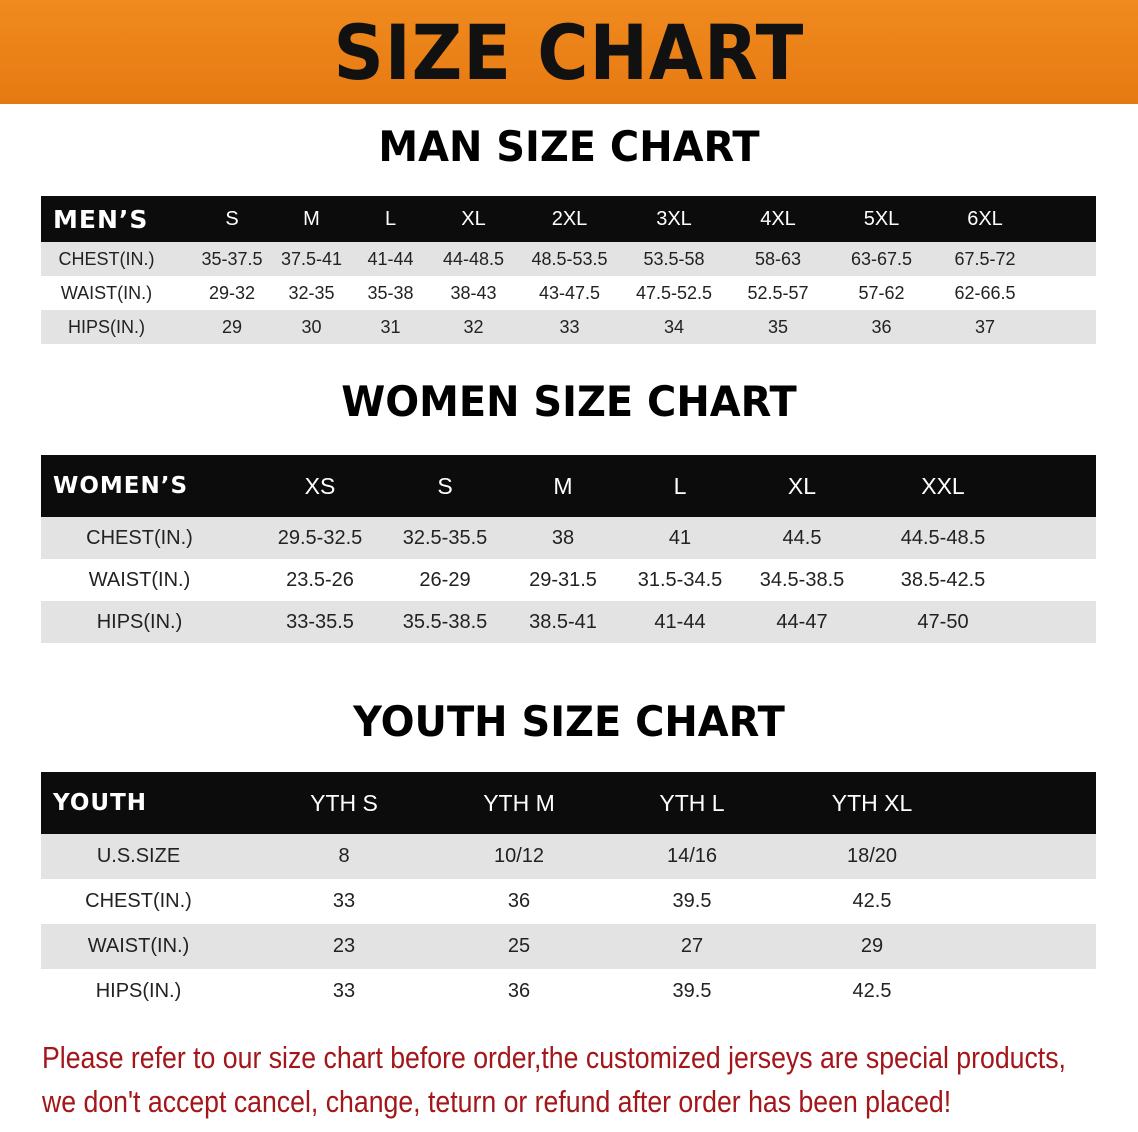 The height and width of the screenshot is (1132, 1138). What do you see at coordinates (674, 218) in the screenshot?
I see `size-header: 3XL` at bounding box center [674, 218].